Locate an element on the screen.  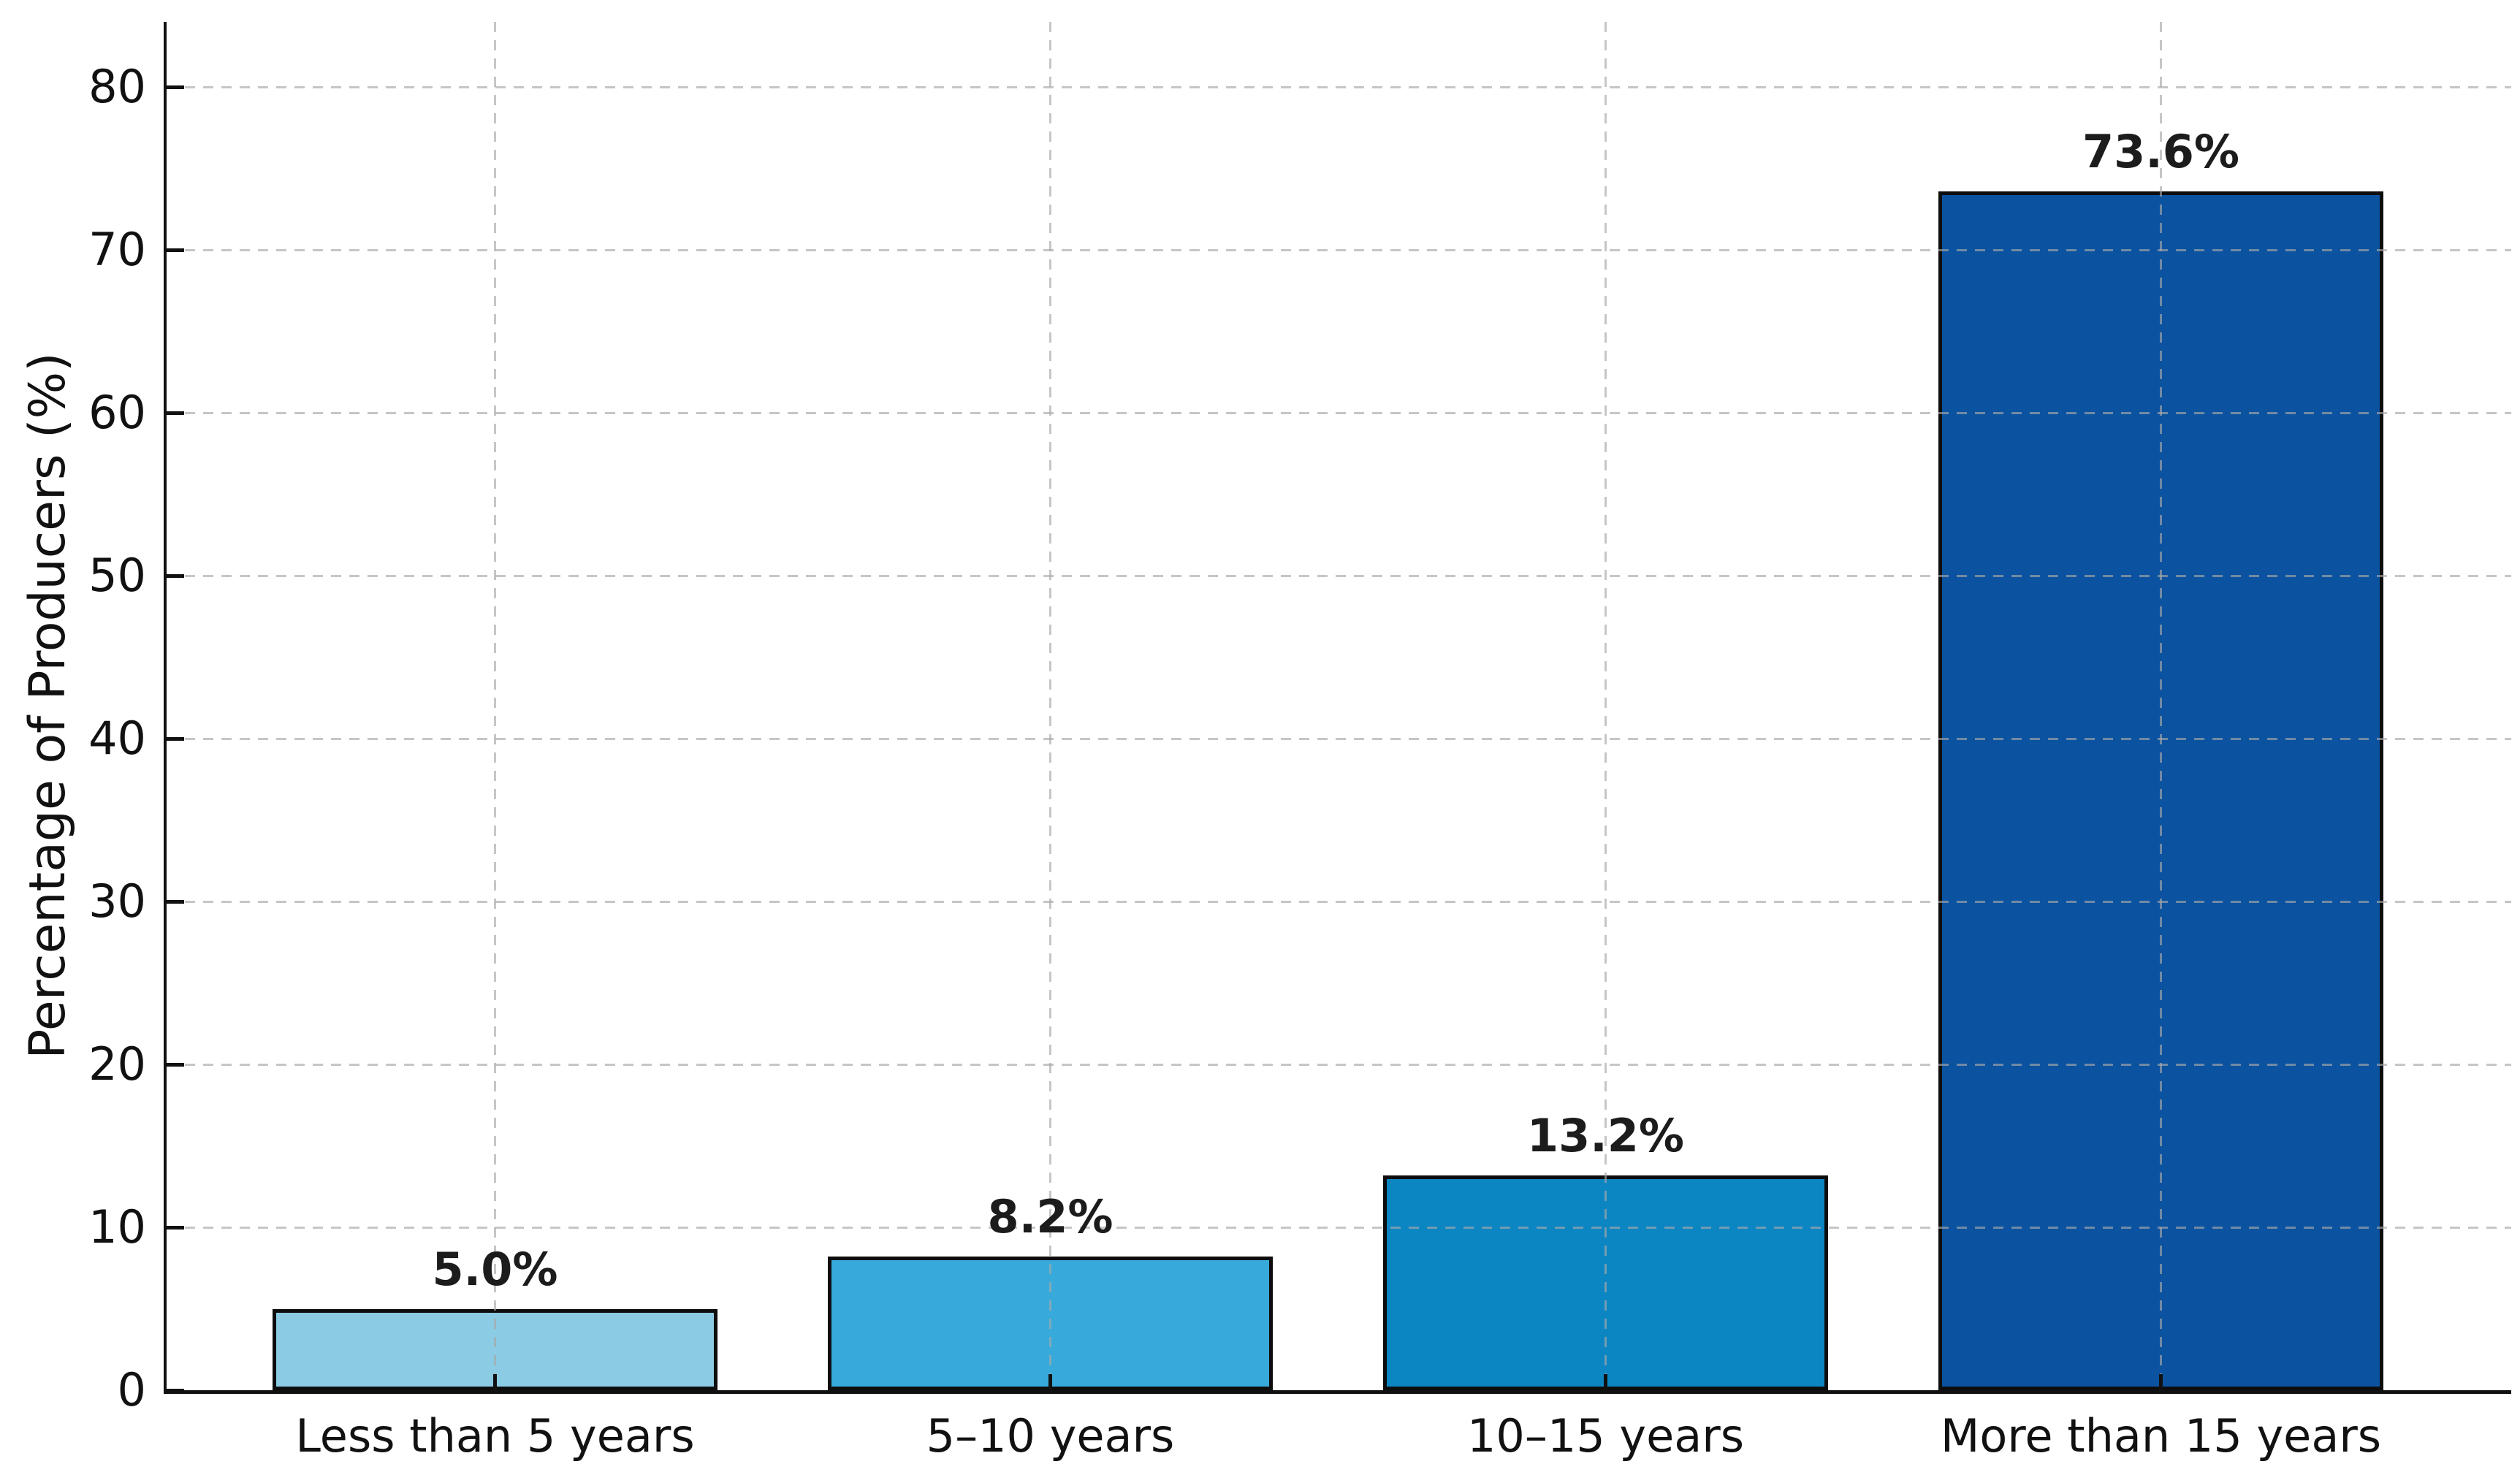
x-tick-label: More than 15 years is located at coordinates (2161, 1436).